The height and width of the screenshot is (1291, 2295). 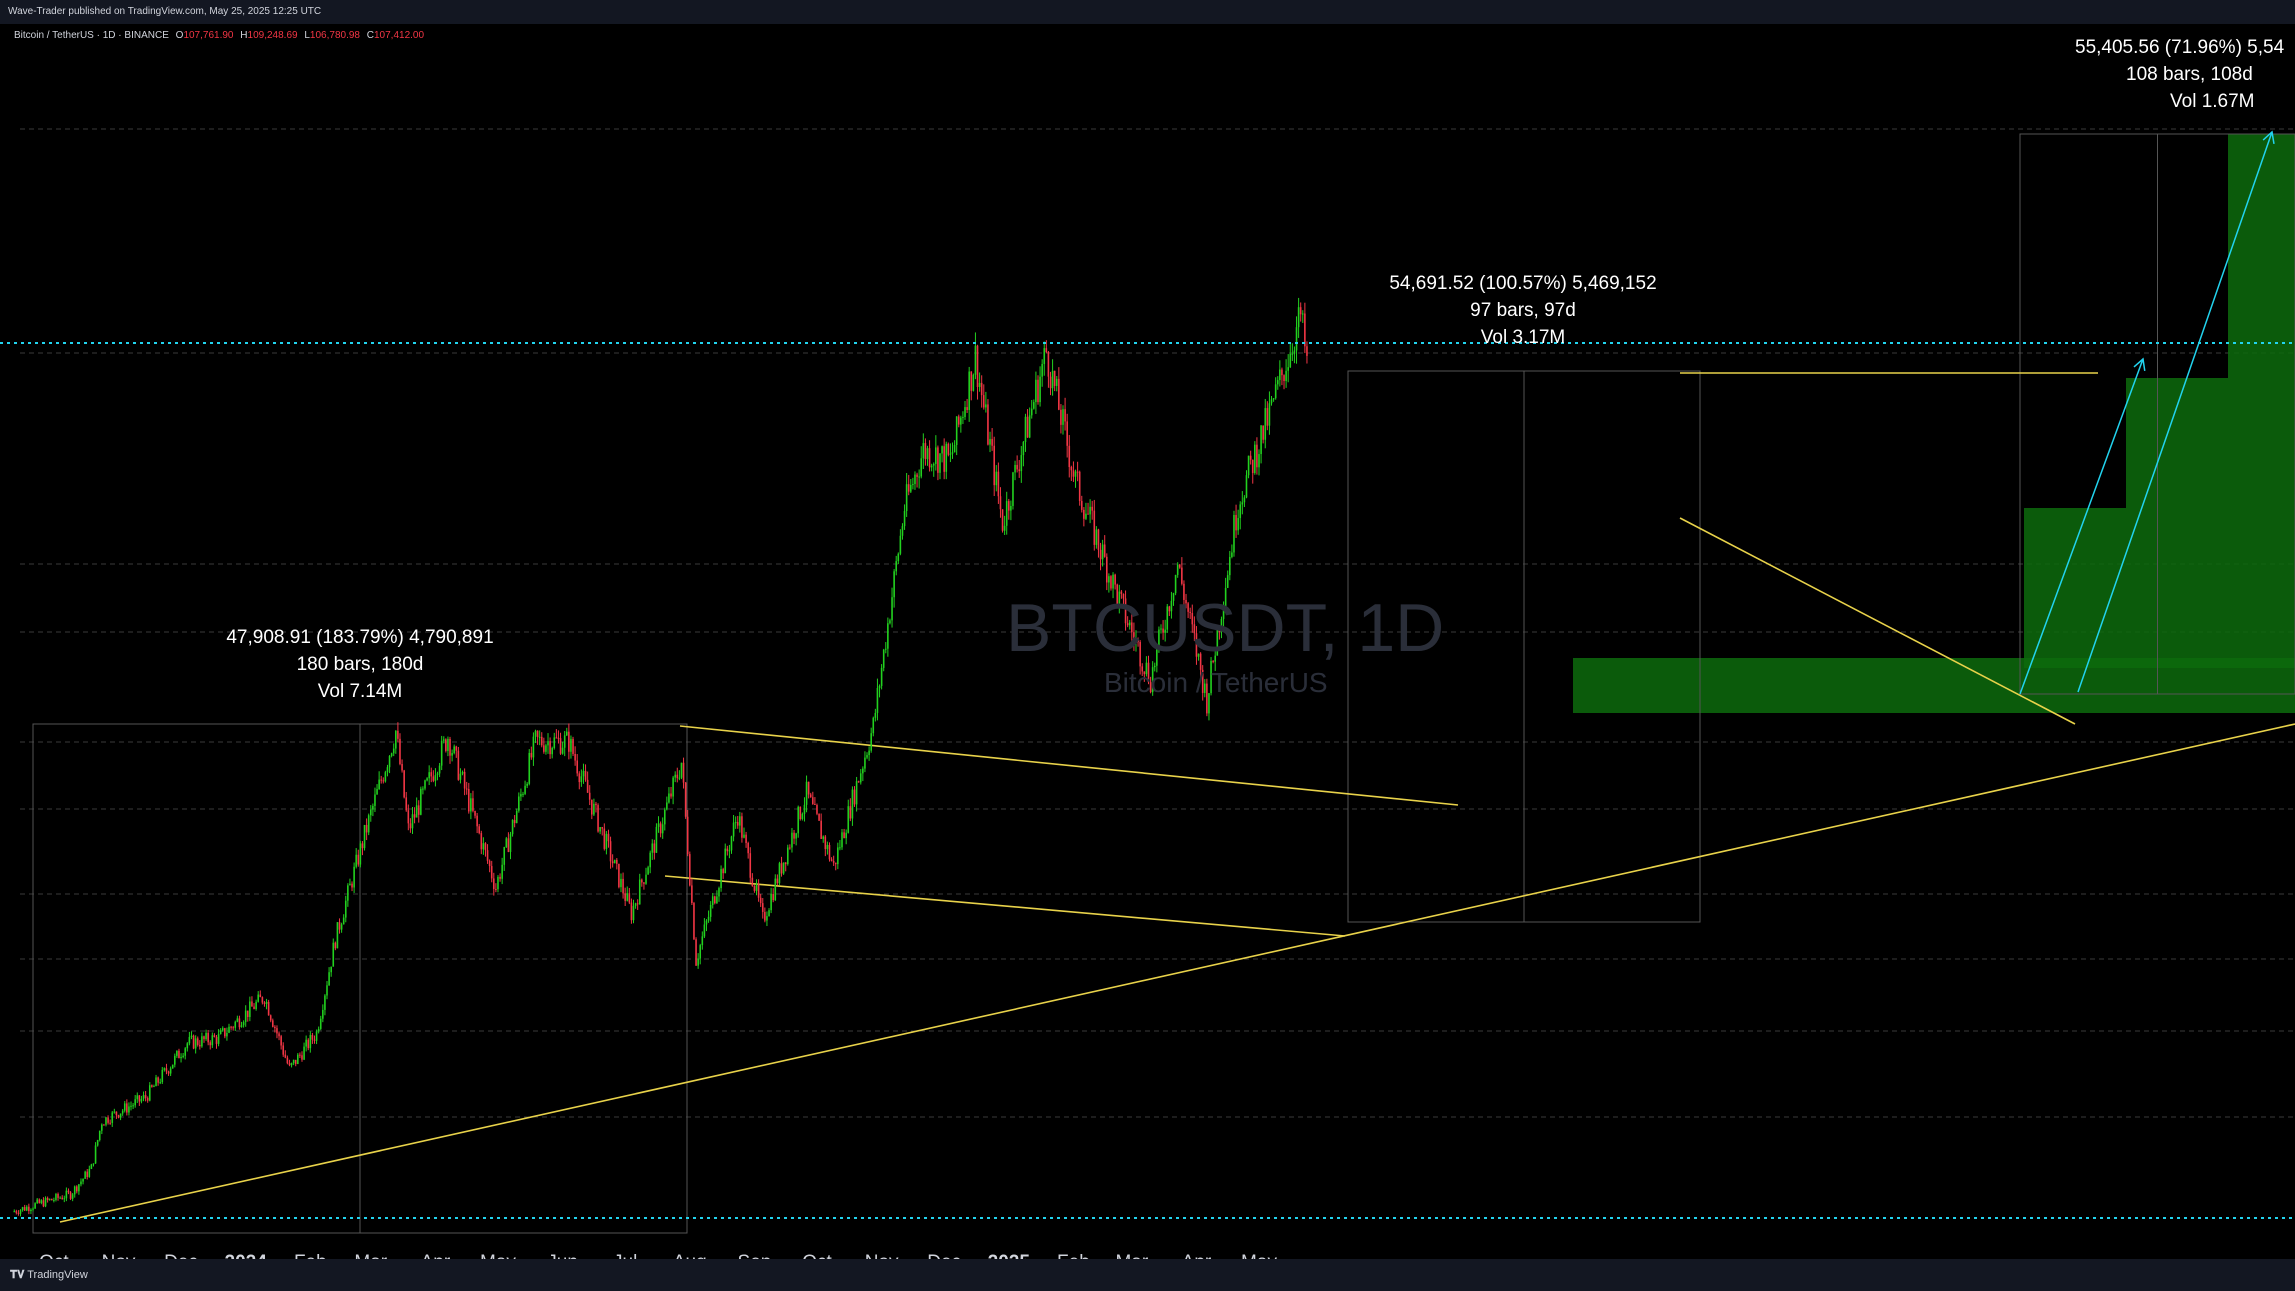 What do you see at coordinates (57, 1275) in the screenshot?
I see `footer-brand: TradingView` at bounding box center [57, 1275].